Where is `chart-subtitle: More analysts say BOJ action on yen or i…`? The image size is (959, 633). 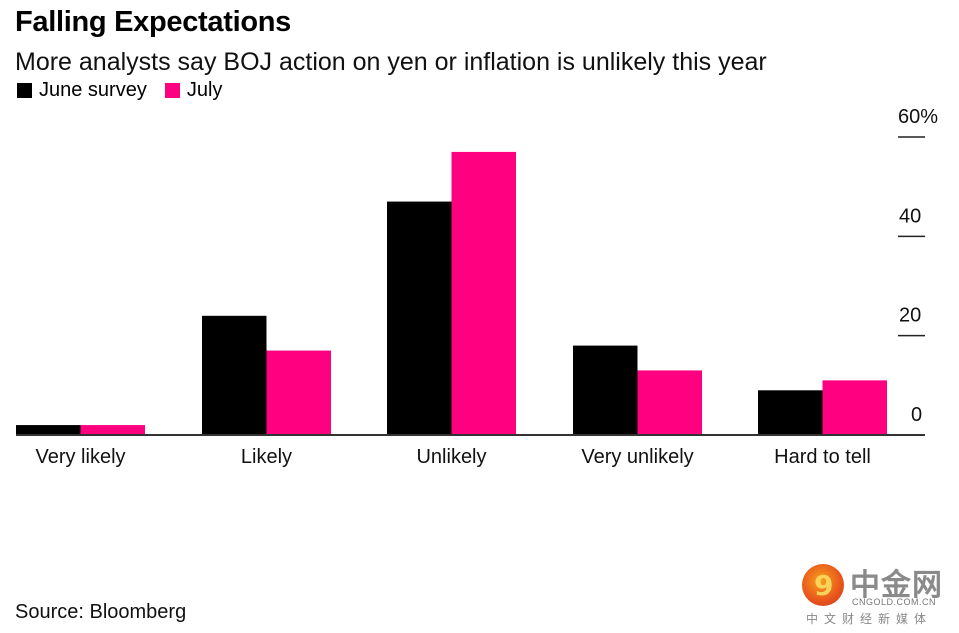
chart-subtitle: More analysts say BOJ action on yen or i… is located at coordinates (391, 62).